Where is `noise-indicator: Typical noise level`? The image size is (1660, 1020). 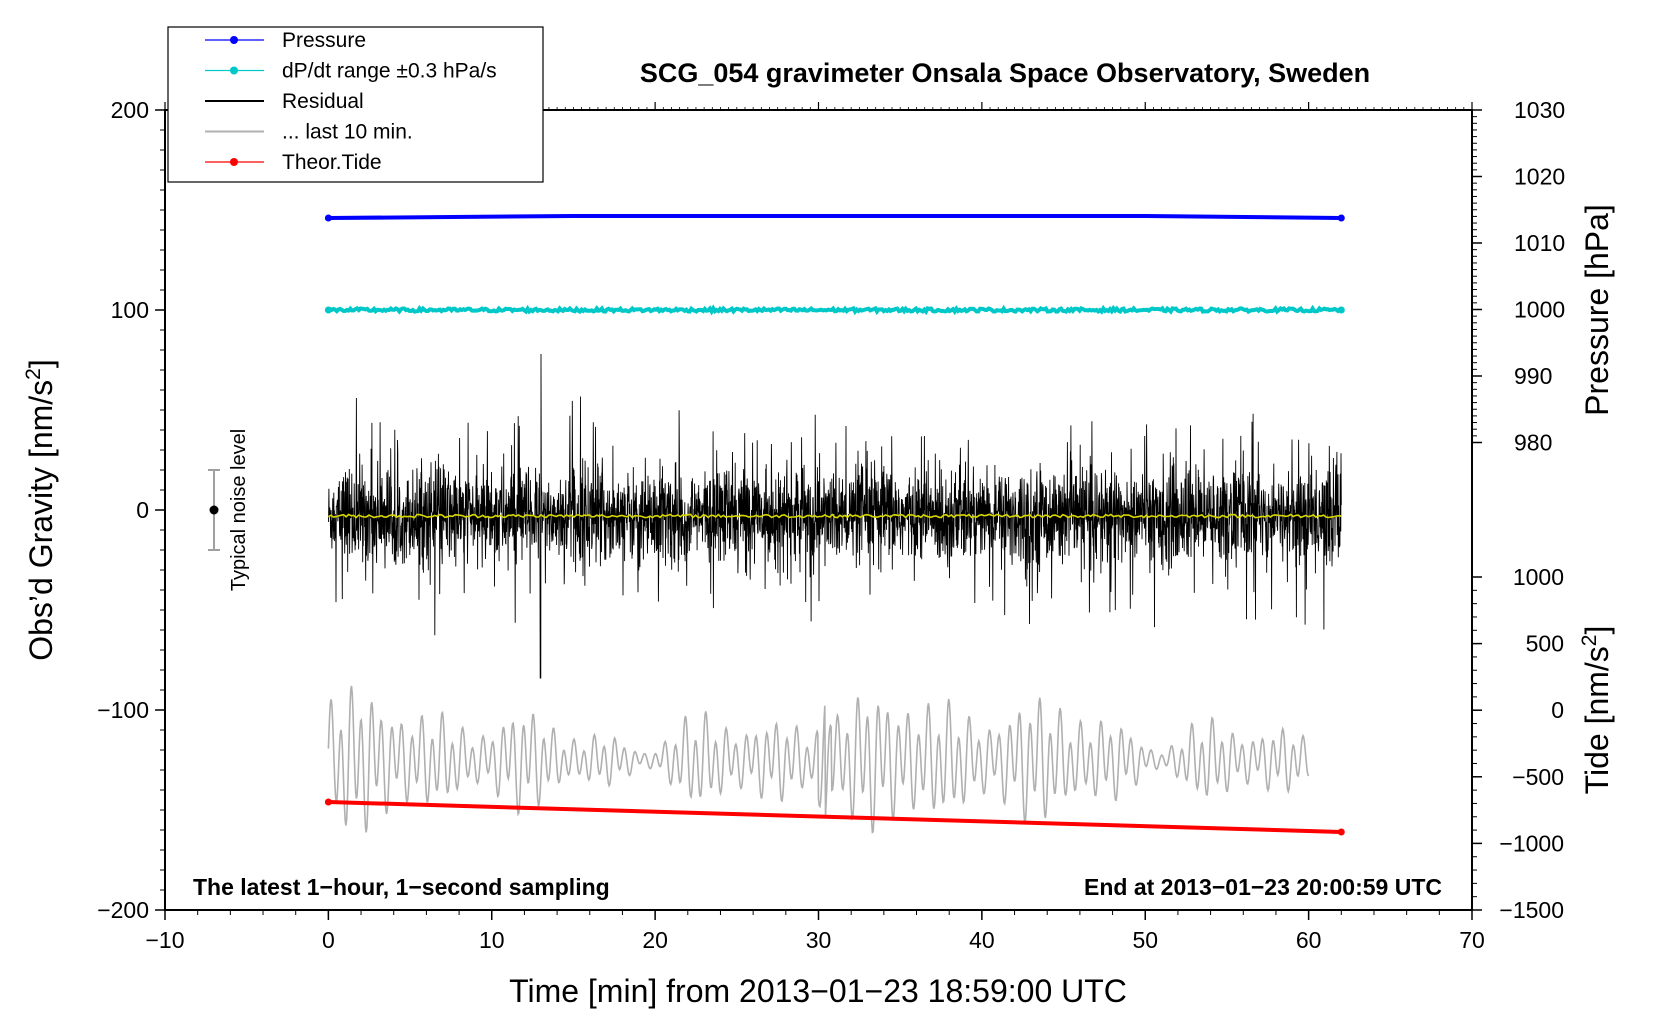 noise-indicator: Typical noise level is located at coordinates (229, 510).